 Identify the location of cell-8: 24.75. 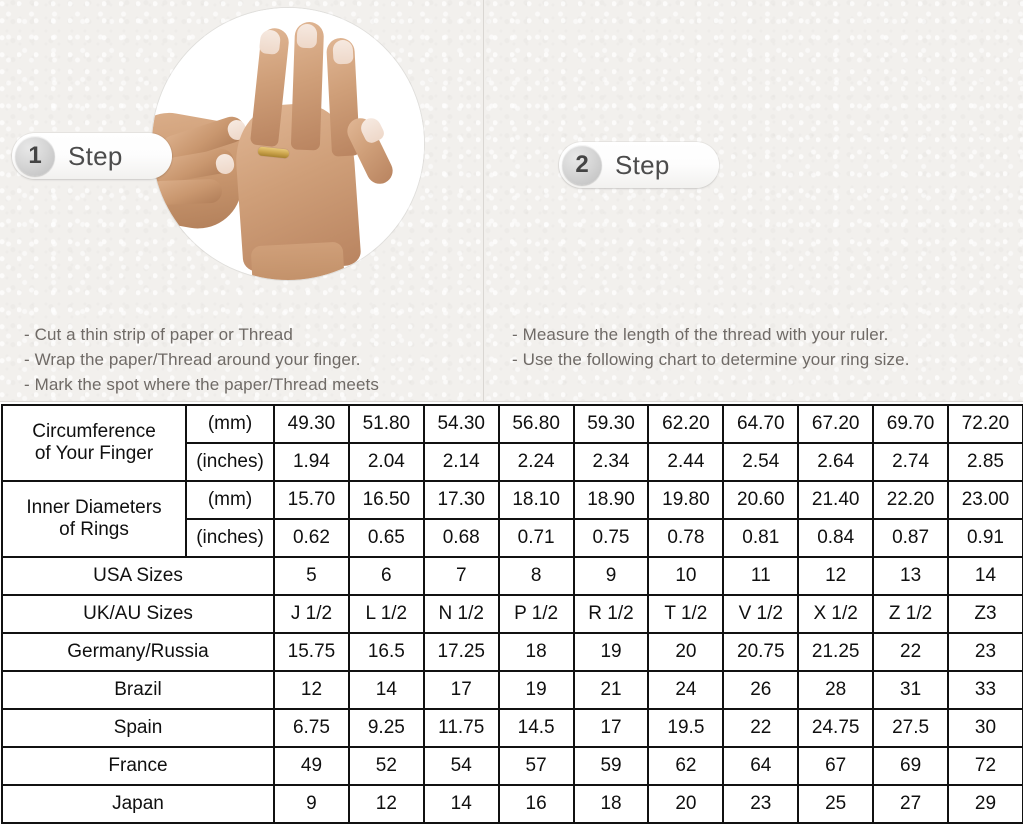
(836, 728).